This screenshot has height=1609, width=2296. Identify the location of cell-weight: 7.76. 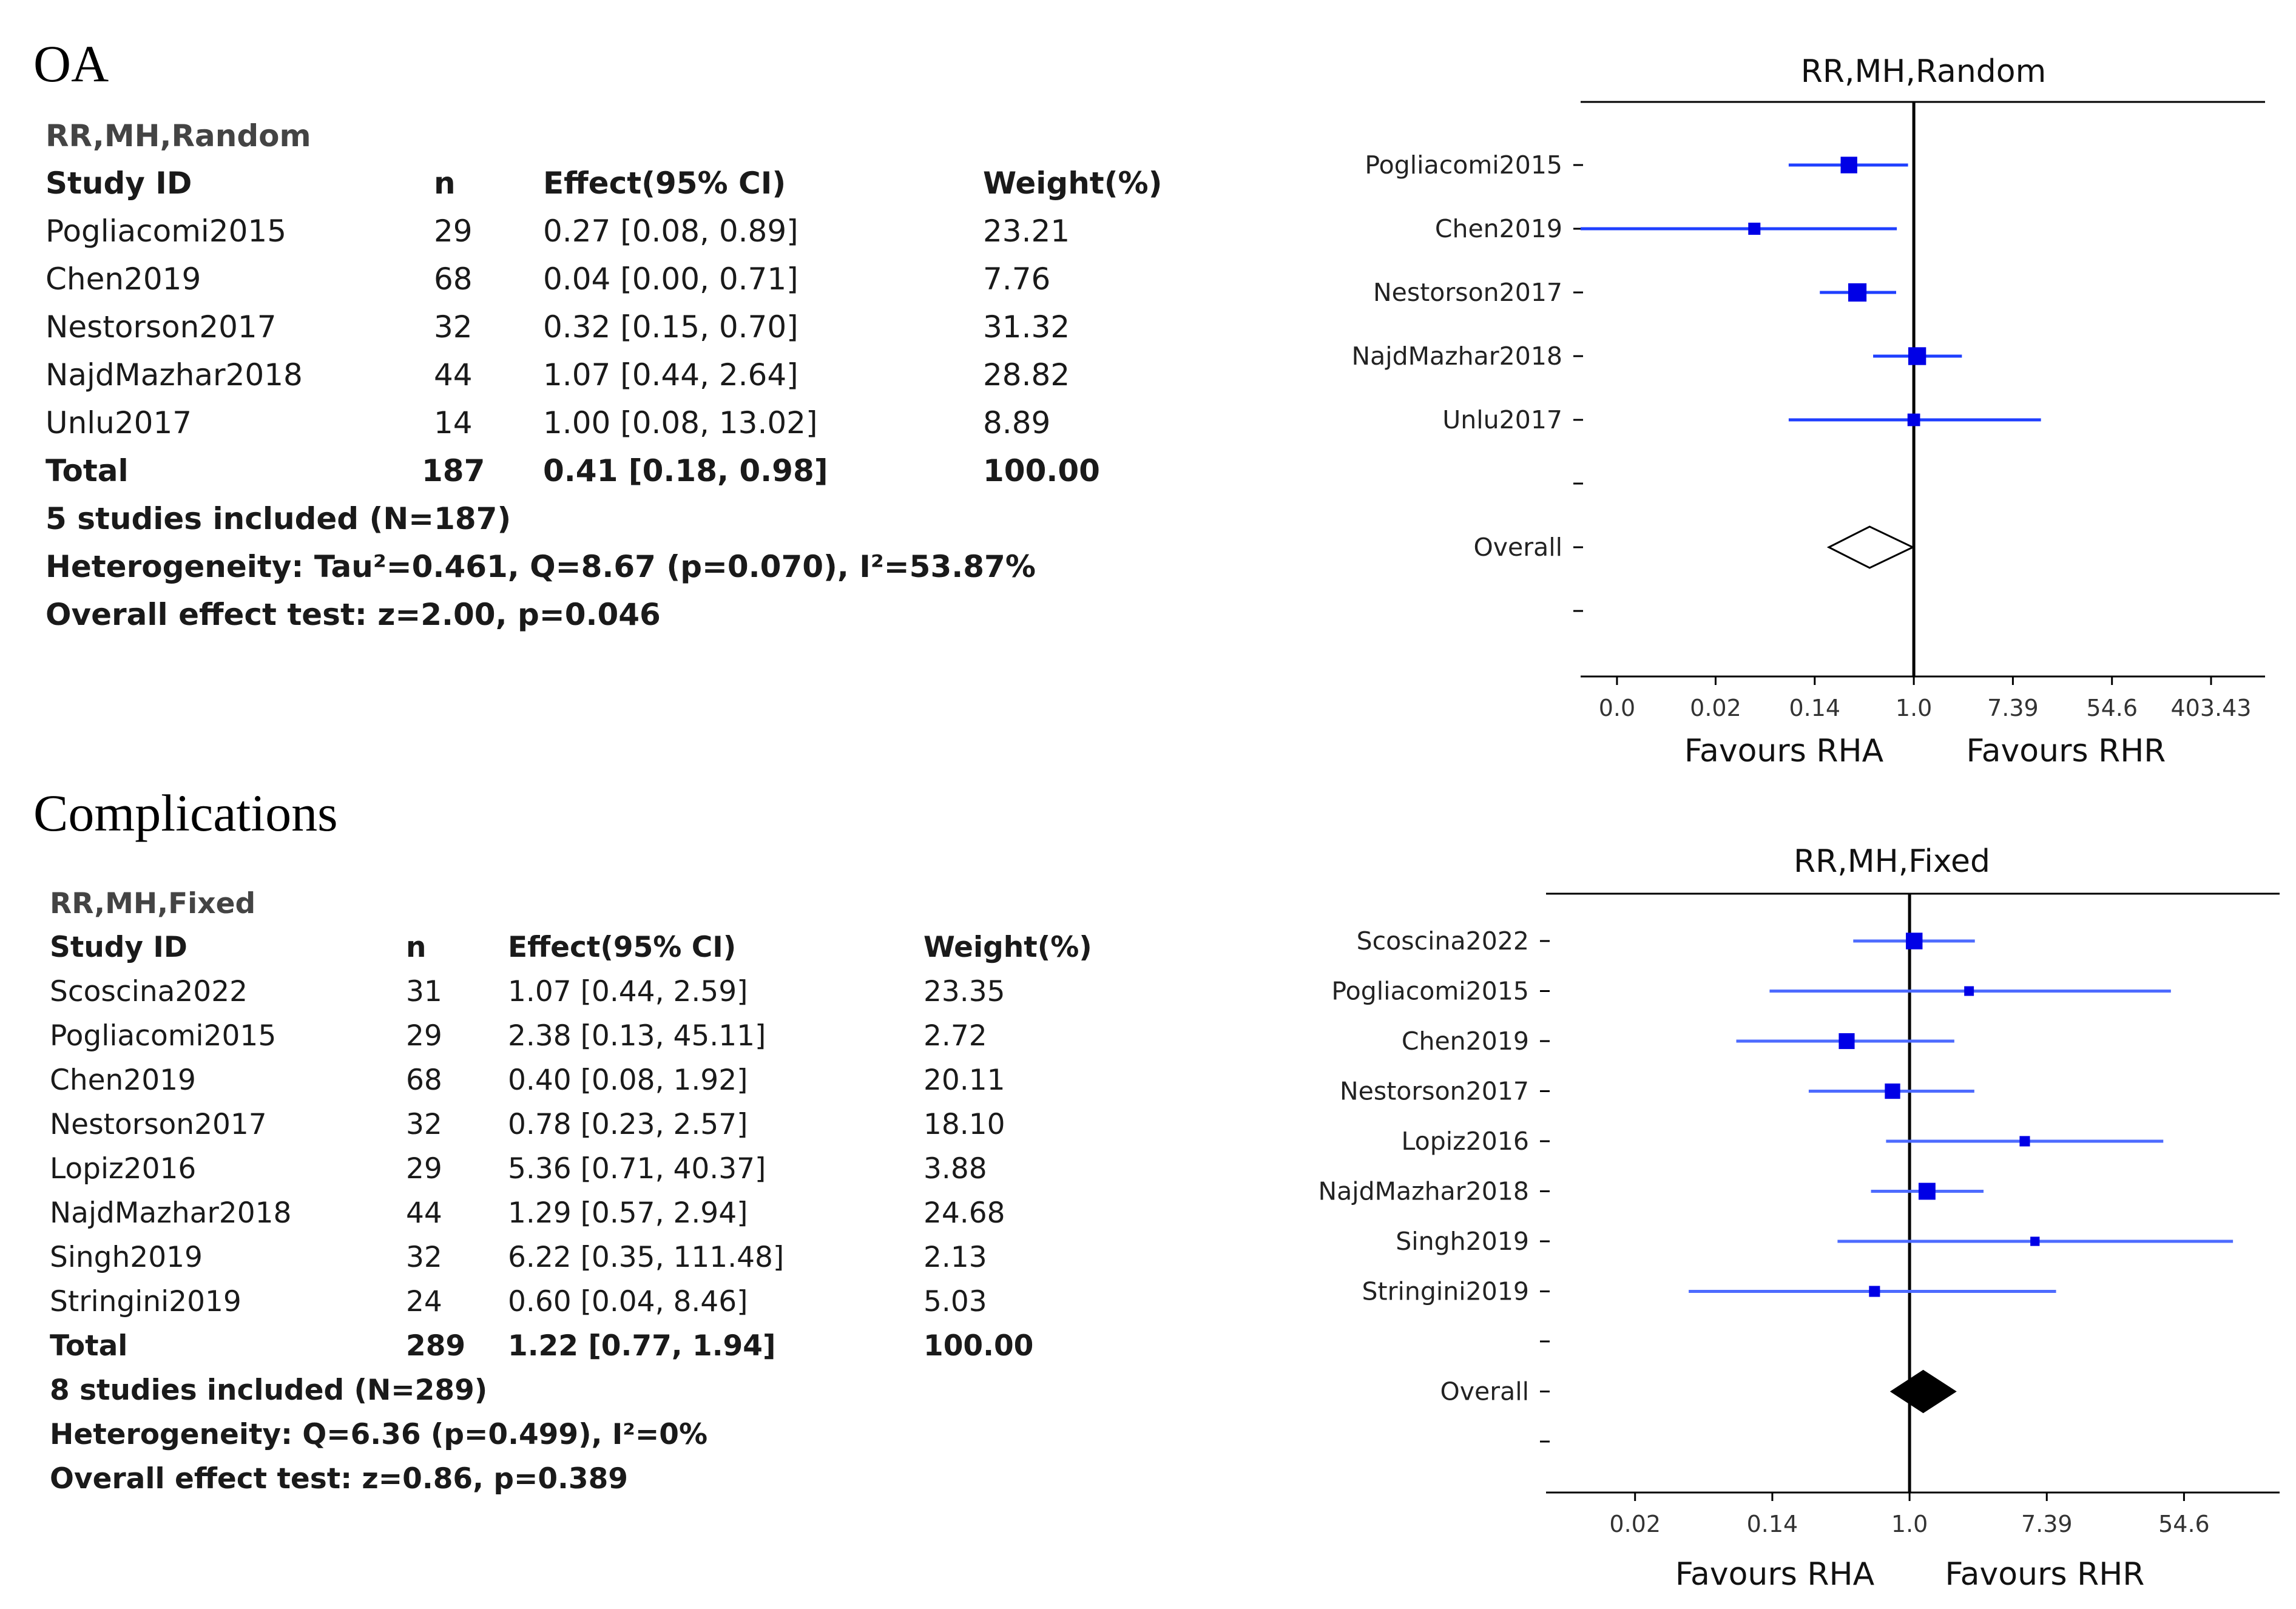
(1017, 279).